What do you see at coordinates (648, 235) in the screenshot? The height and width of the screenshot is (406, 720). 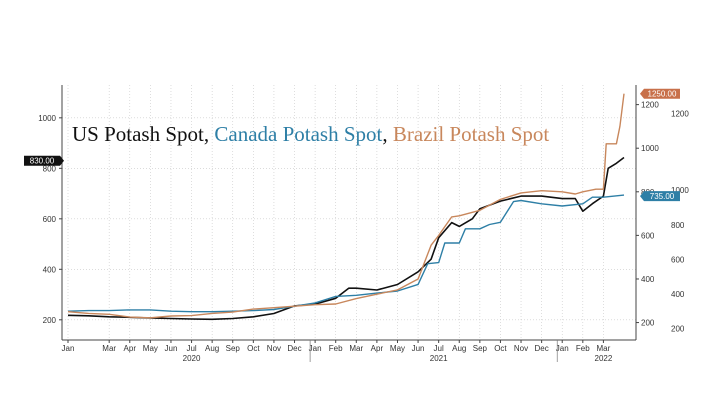 I see `right-tick-label: 600` at bounding box center [648, 235].